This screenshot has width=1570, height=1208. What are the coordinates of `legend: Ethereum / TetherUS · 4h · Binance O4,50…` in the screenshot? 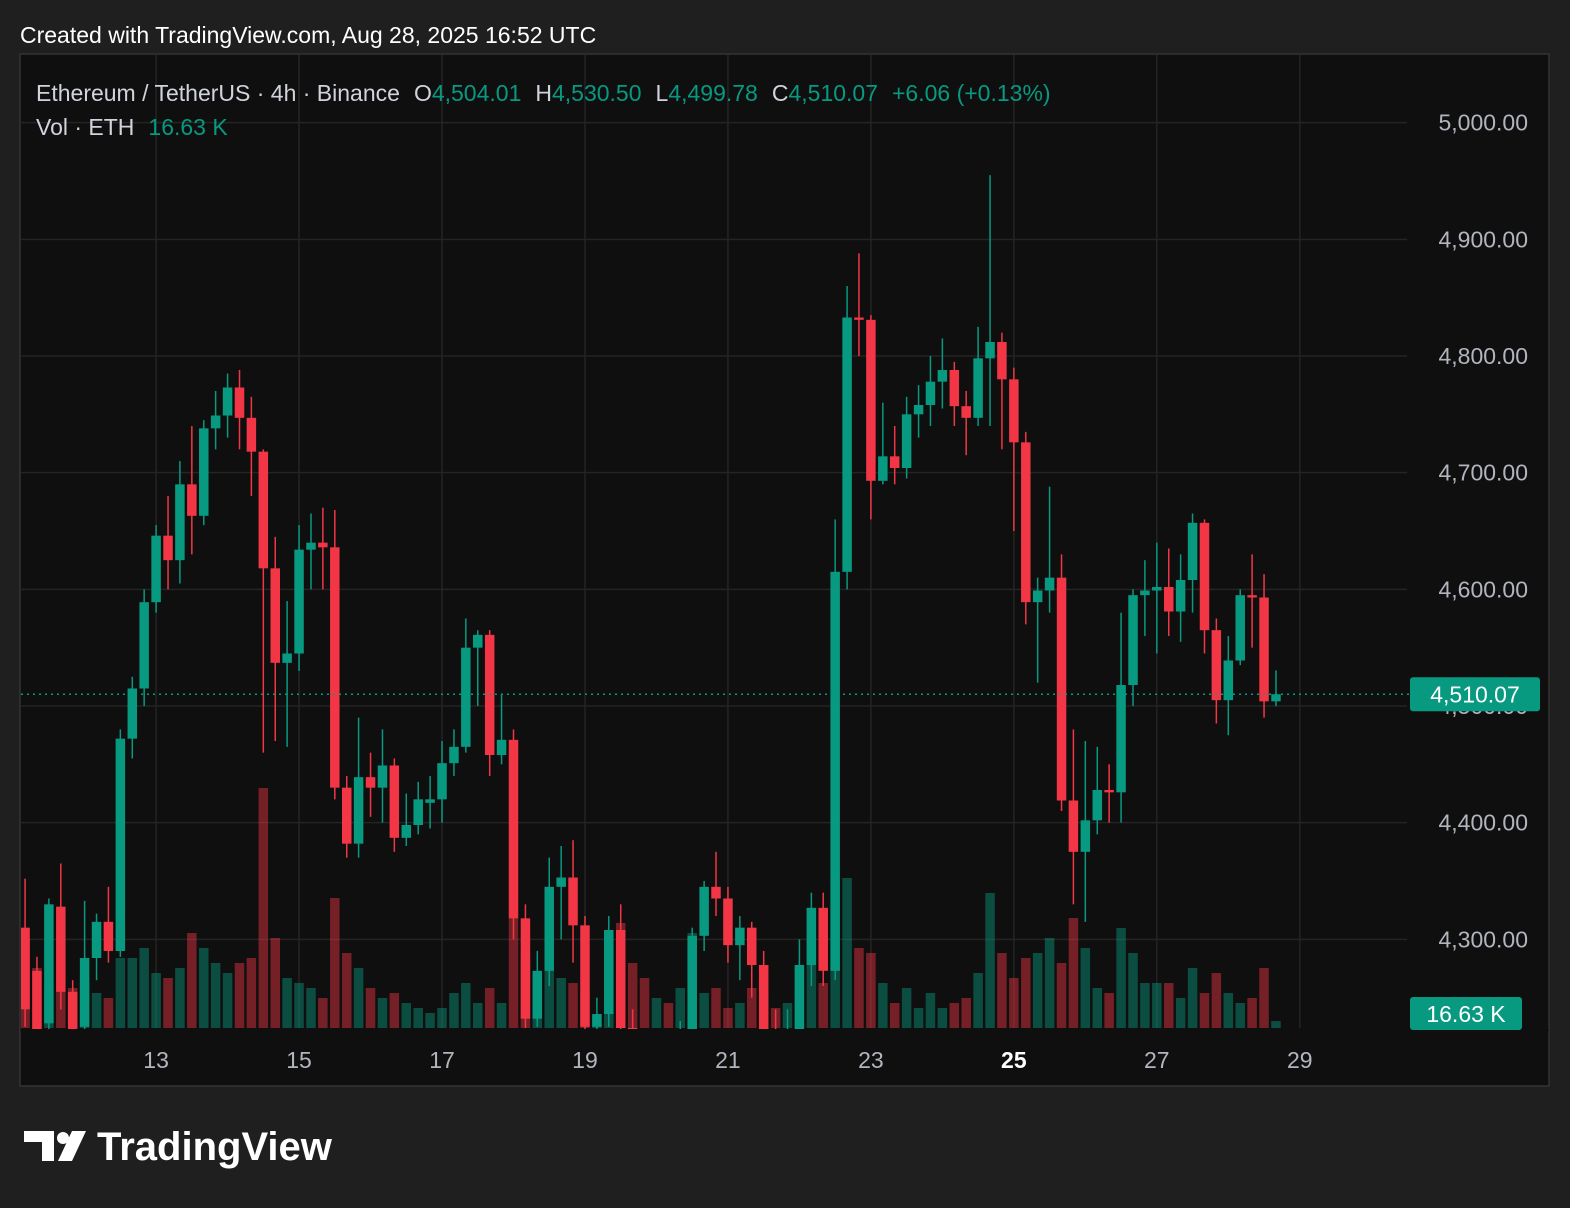 It's located at (543, 110).